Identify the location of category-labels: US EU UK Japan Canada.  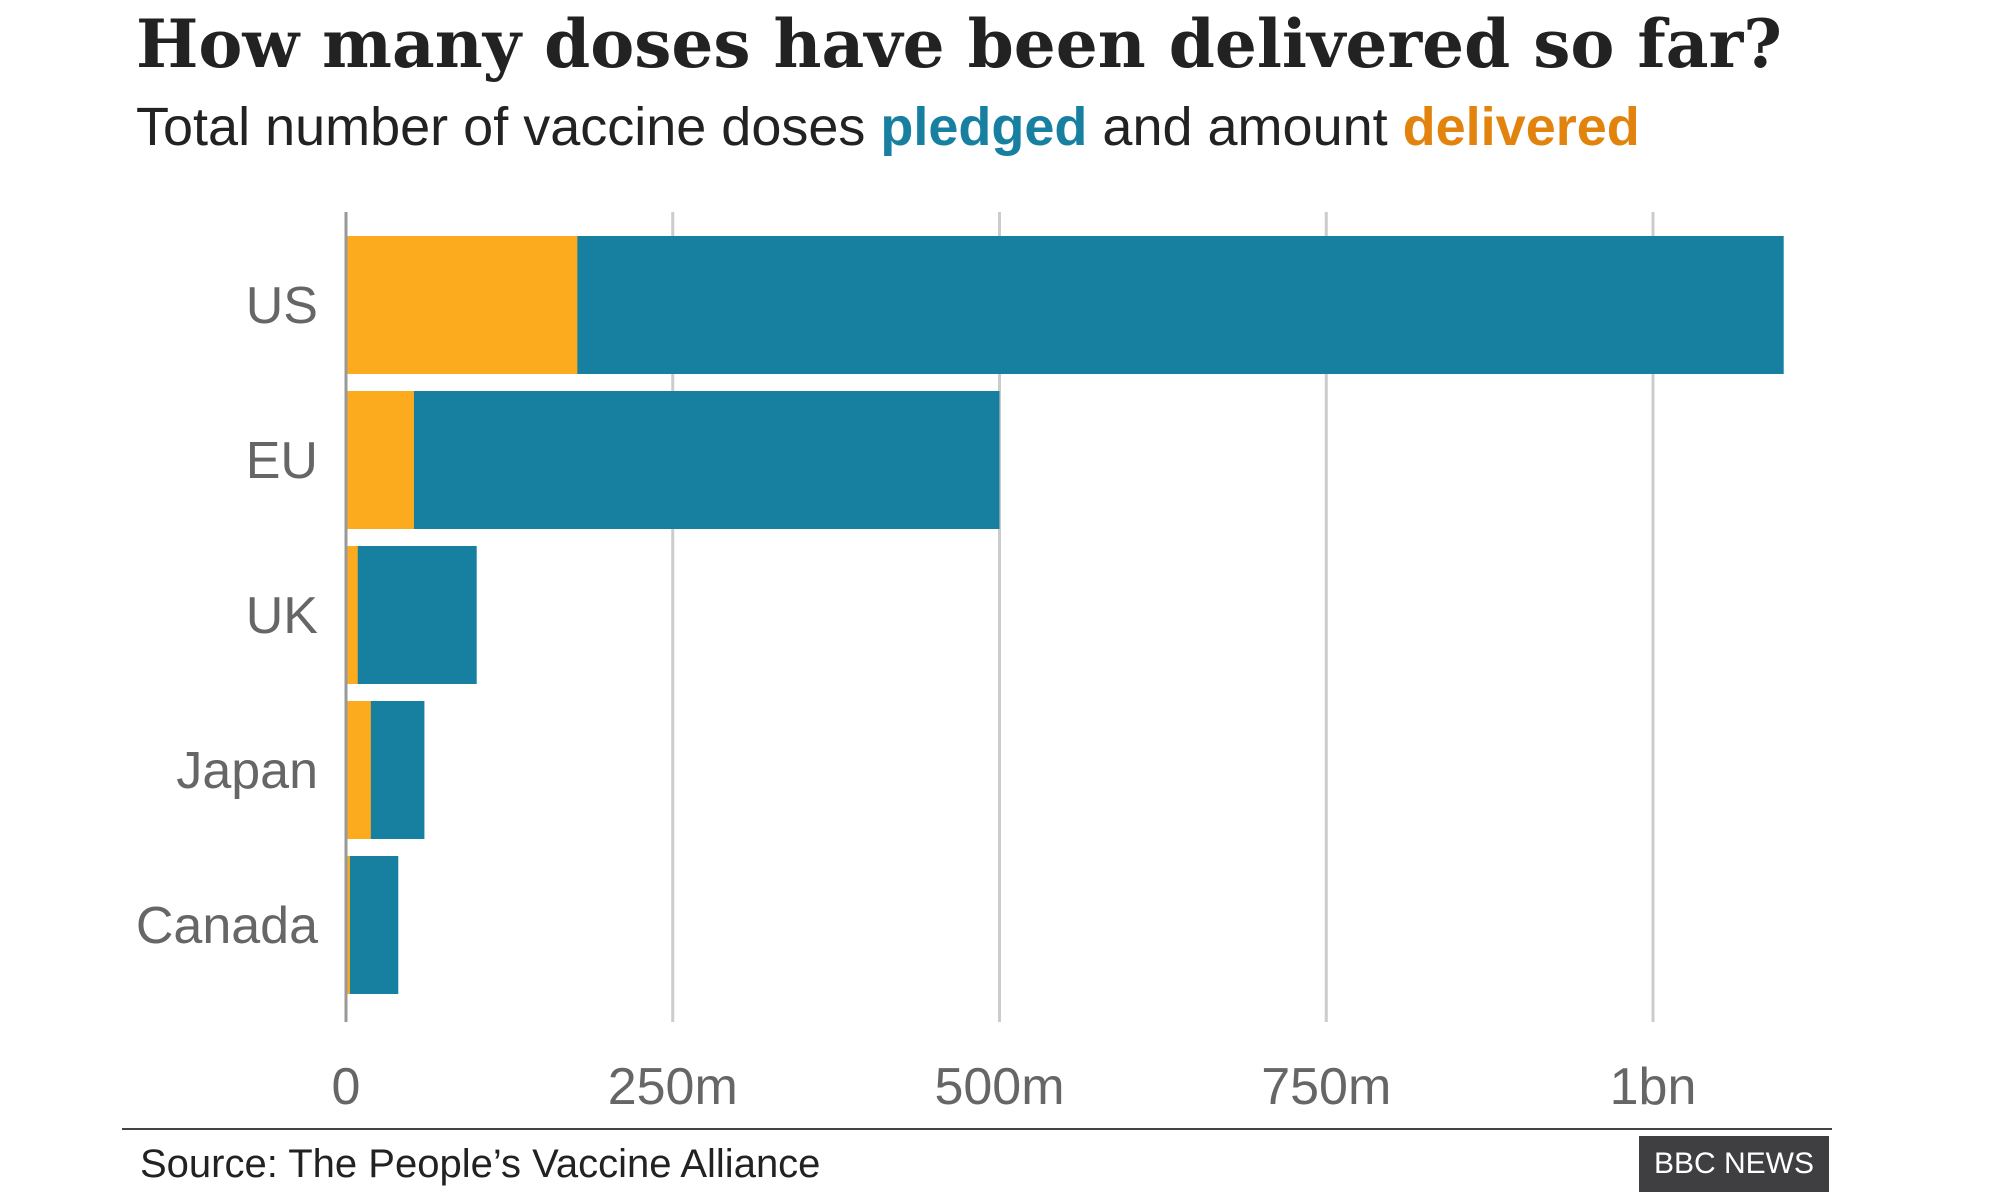
(227, 616).